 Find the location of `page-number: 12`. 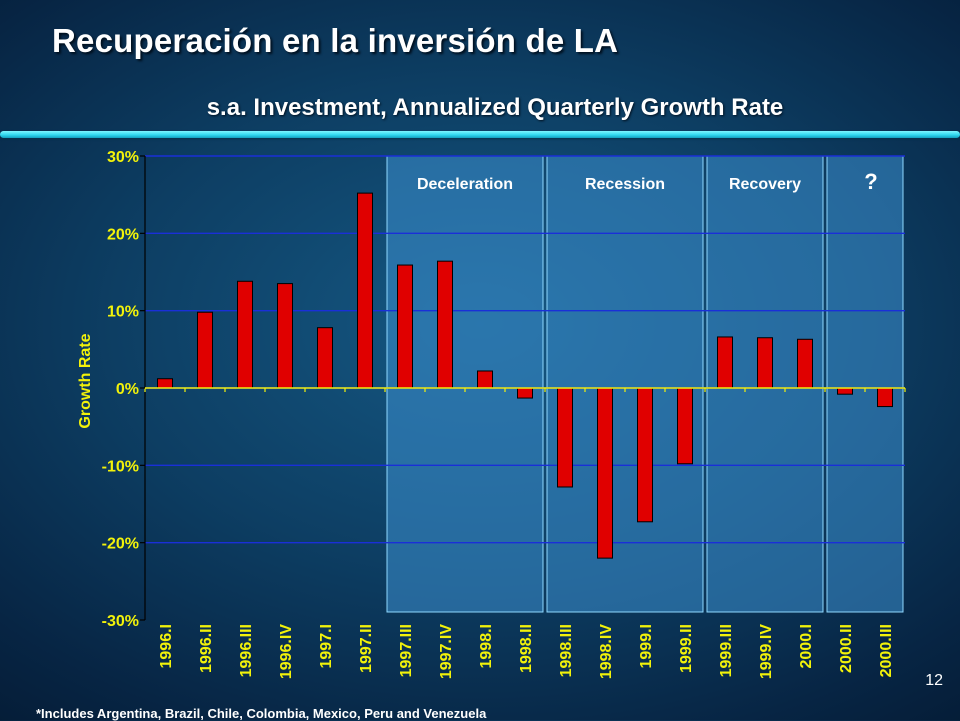

page-number: 12 is located at coordinates (934, 680).